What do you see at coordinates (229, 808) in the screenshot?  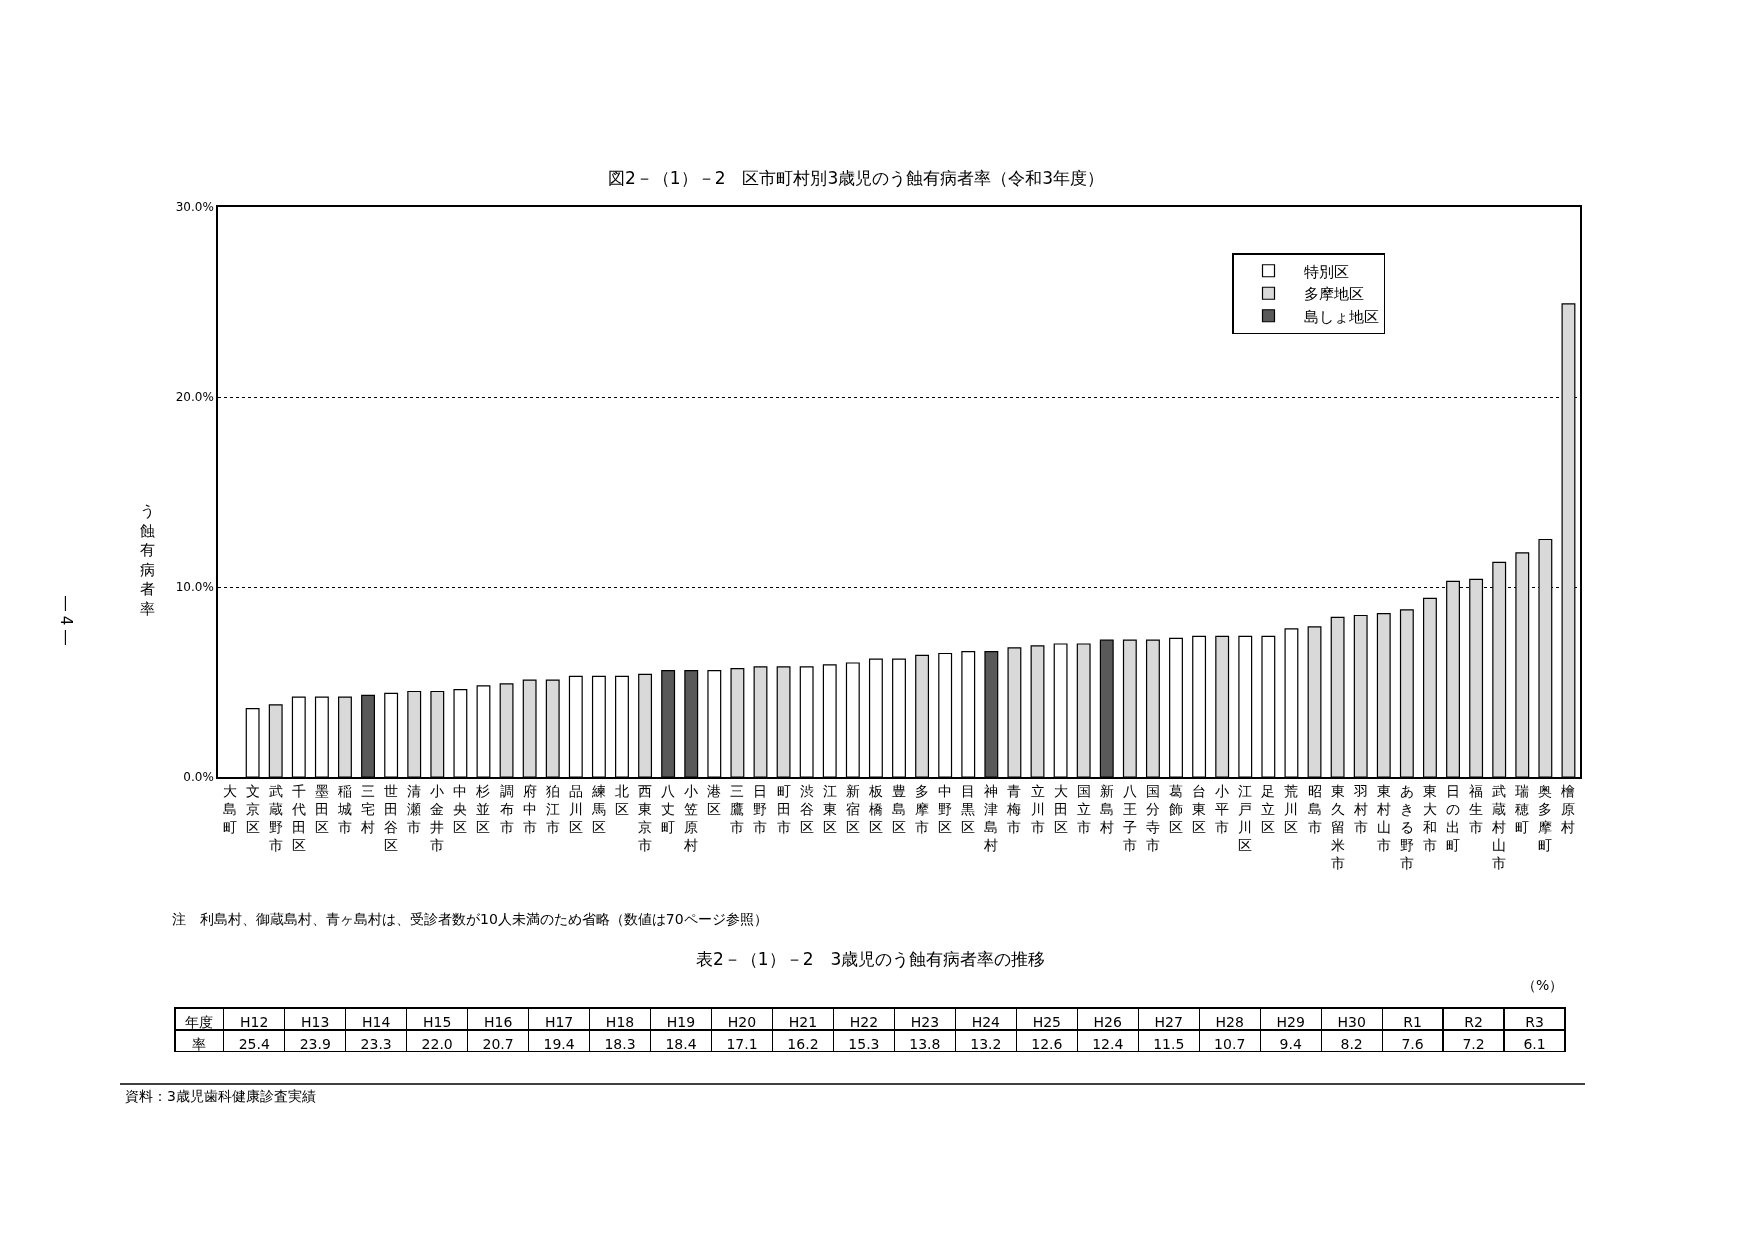 I see `x-tick-label: 大島町` at bounding box center [229, 808].